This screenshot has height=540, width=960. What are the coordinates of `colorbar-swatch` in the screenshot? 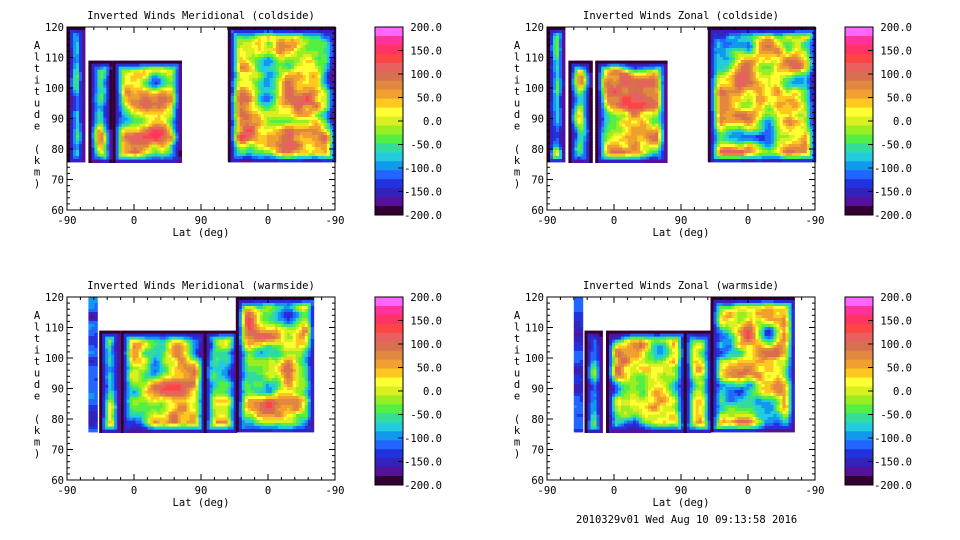 It's located at (389, 112).